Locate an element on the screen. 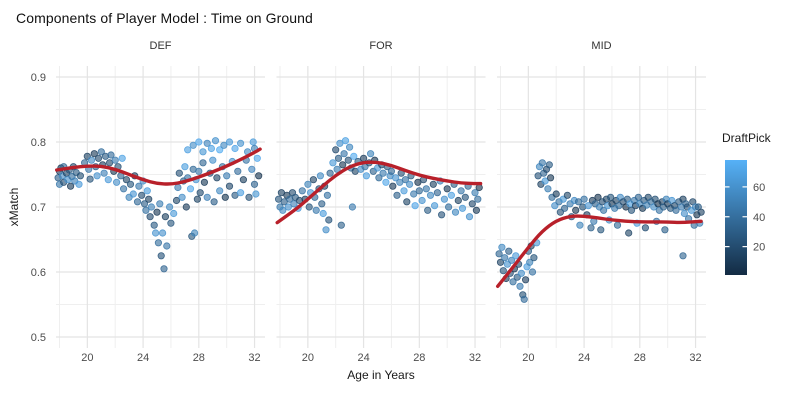  points-layer-MID is located at coordinates (600, 231).